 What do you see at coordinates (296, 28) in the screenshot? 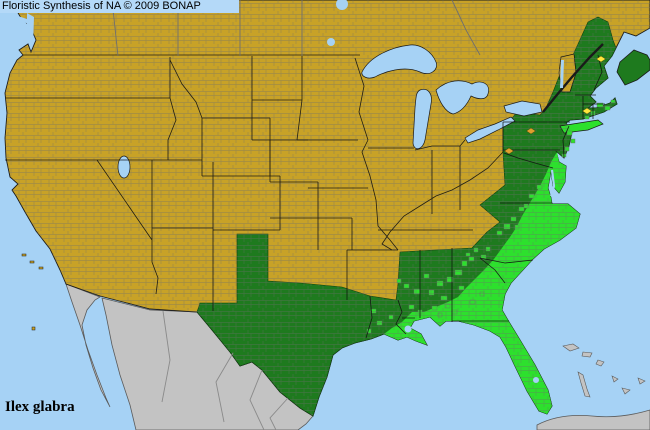
I see `province-borders` at bounding box center [296, 28].